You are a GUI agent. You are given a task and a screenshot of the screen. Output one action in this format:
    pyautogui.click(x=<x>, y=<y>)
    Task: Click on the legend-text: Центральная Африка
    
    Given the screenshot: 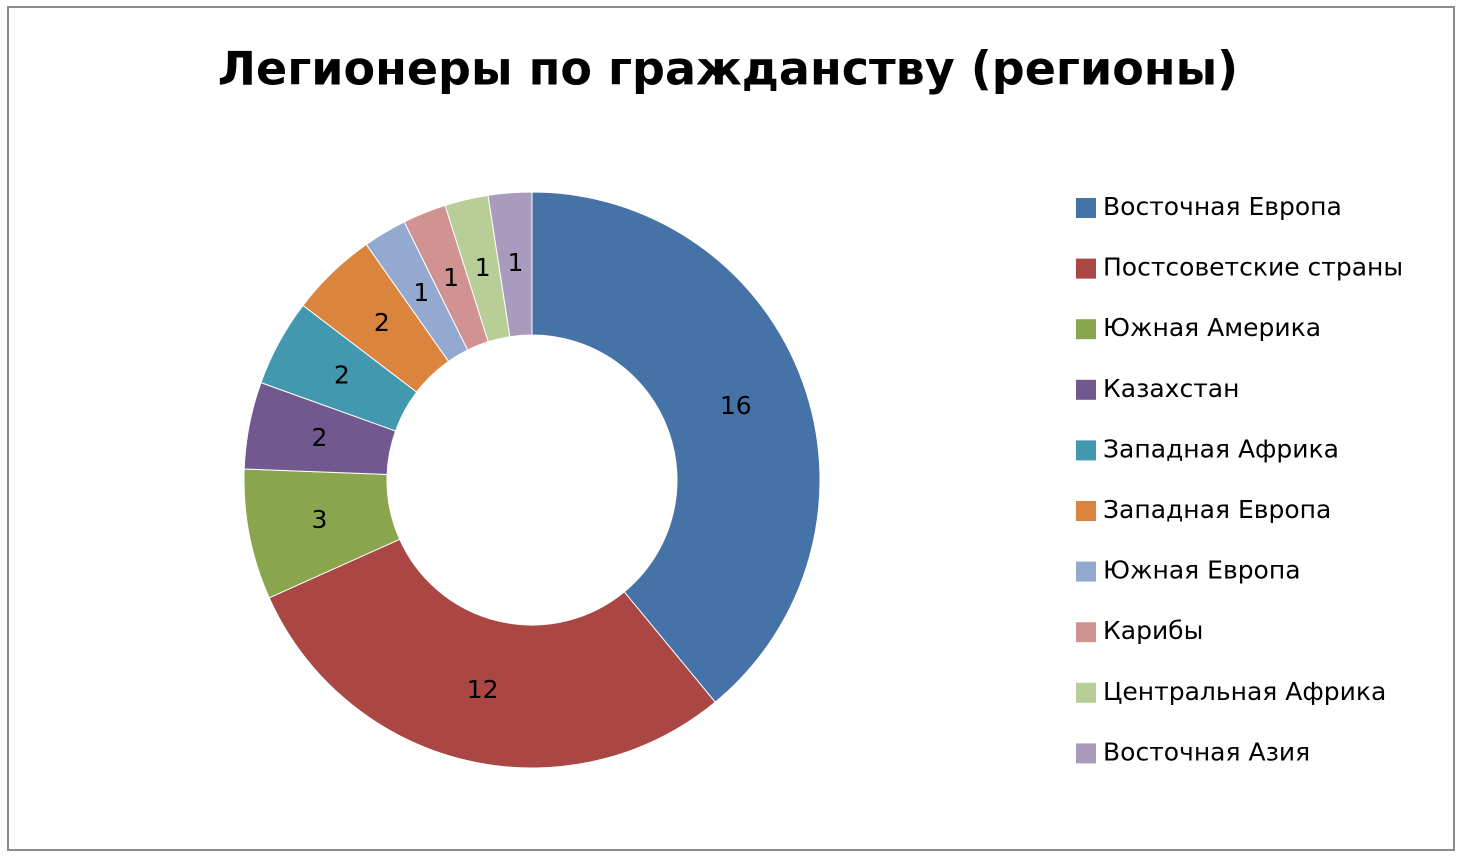 What is the action you would take?
    pyautogui.click(x=1244, y=691)
    